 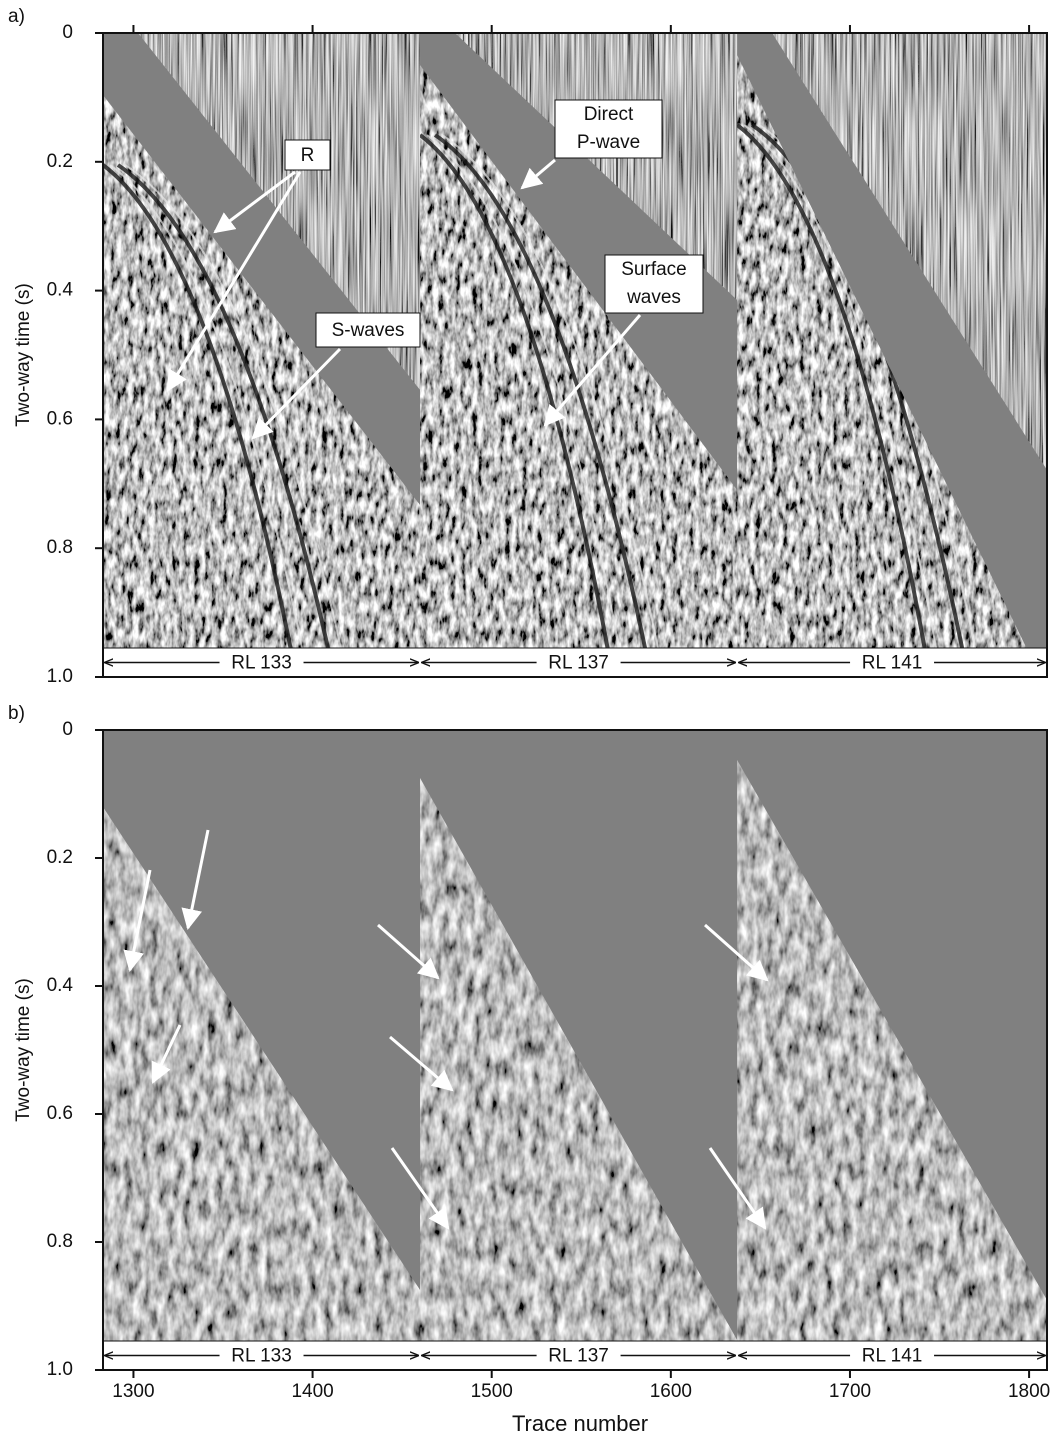 I want to click on x-tick-label: 1300, so click(x=133, y=1391).